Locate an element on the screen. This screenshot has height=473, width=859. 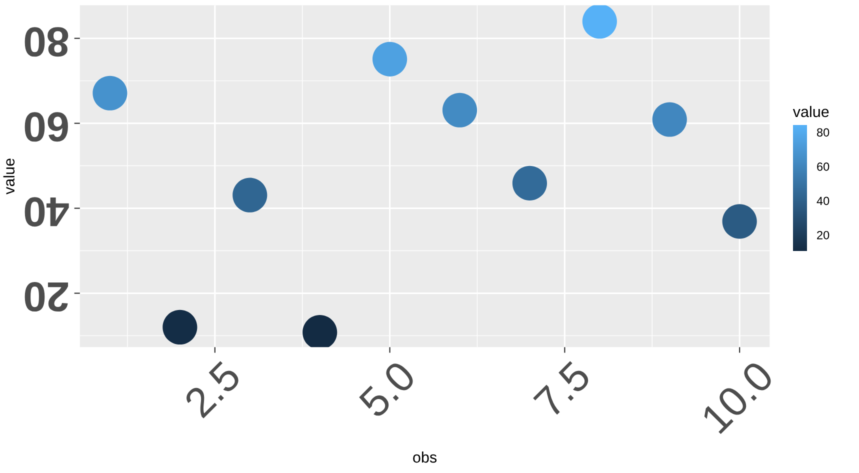
x-axis-title: obs is located at coordinates (425, 457).